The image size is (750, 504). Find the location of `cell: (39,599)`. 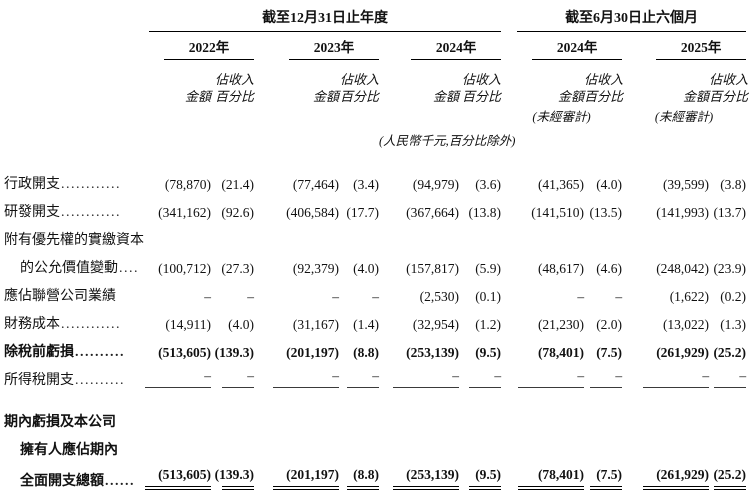

cell: (39,599) is located at coordinates (686, 184).